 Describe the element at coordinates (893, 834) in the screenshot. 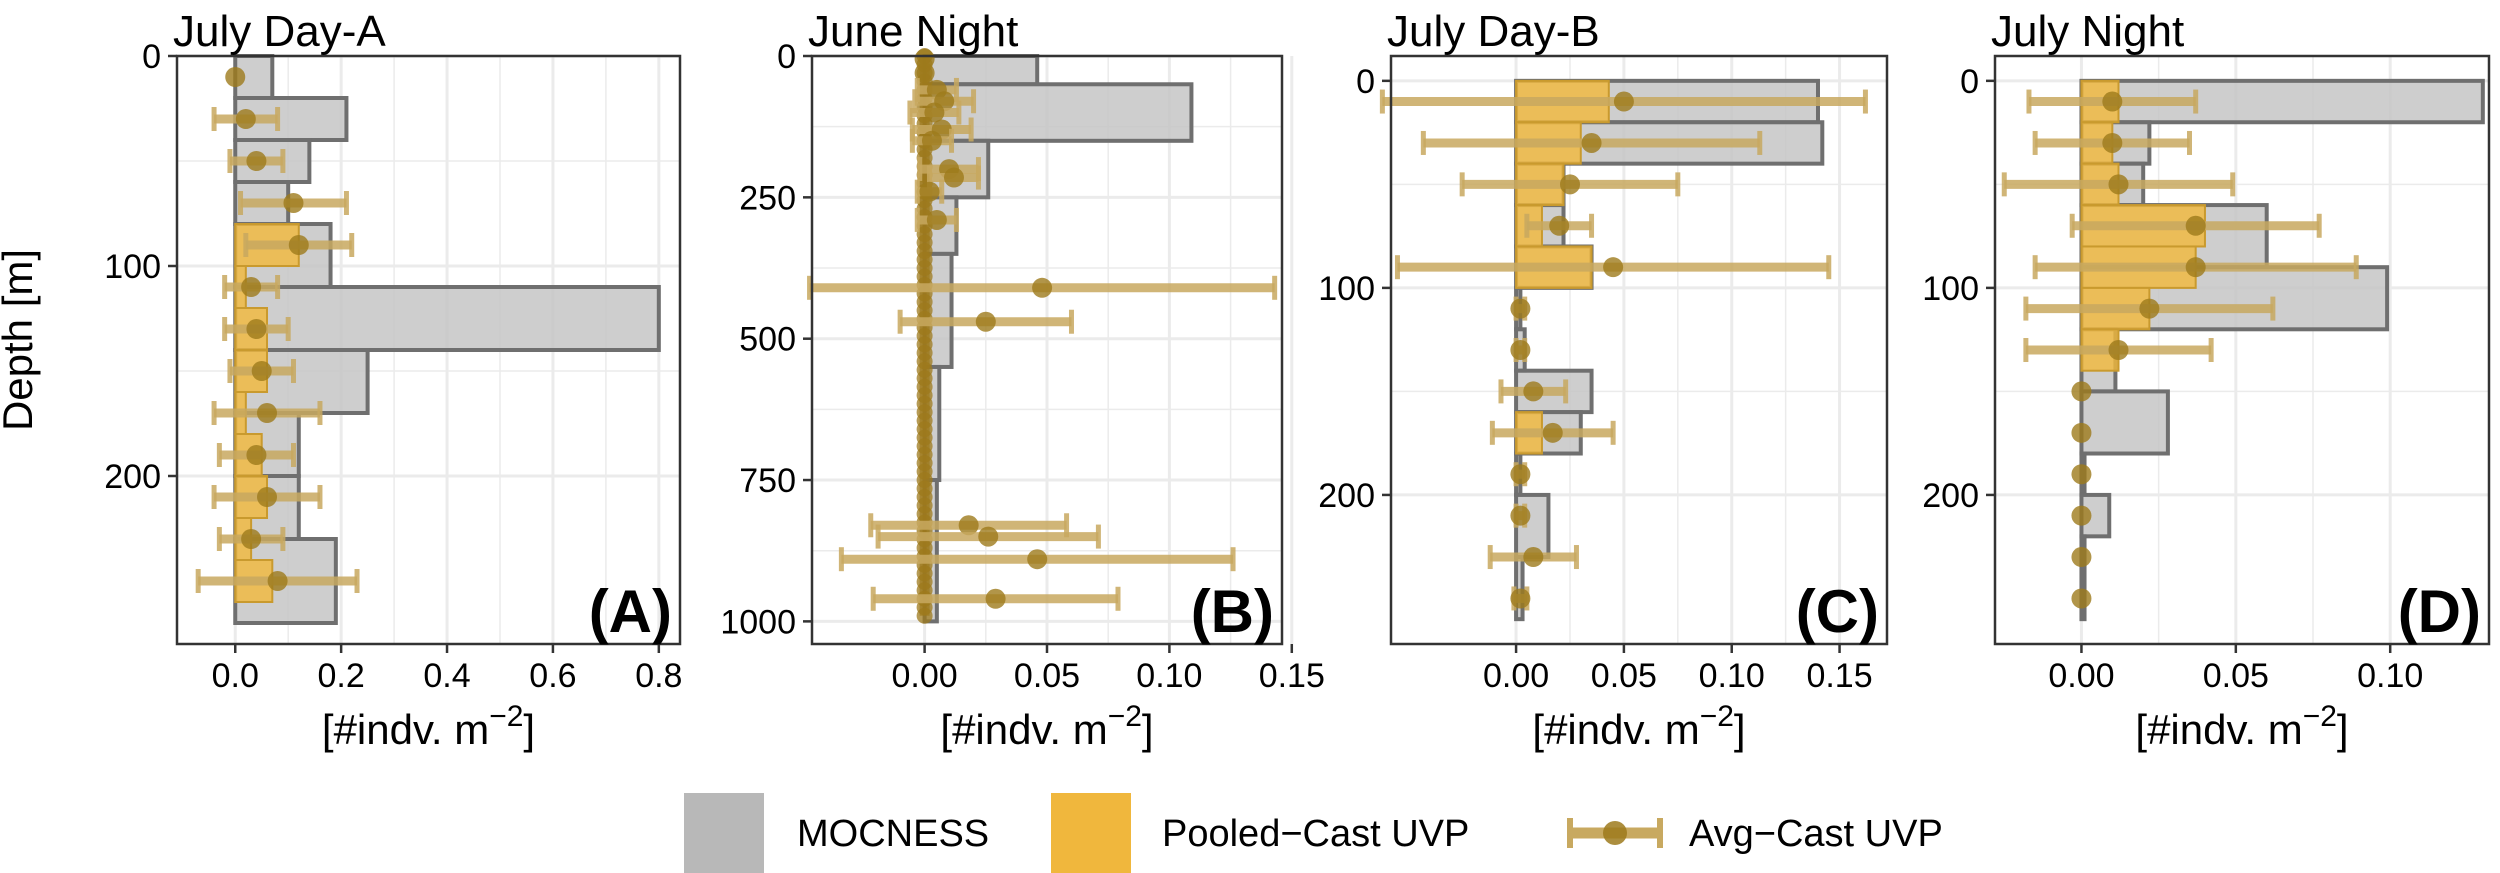

I see `legend-label-mocness: MOCNESS` at that location.